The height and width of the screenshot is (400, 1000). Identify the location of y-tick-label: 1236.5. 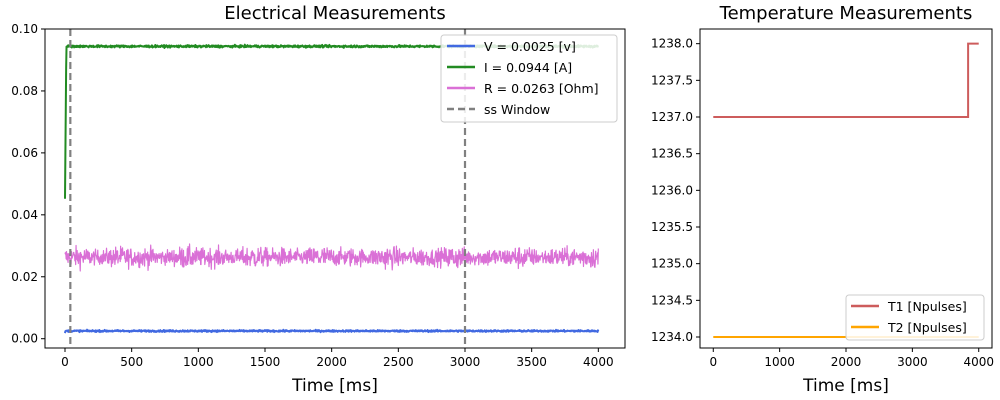
(672, 154).